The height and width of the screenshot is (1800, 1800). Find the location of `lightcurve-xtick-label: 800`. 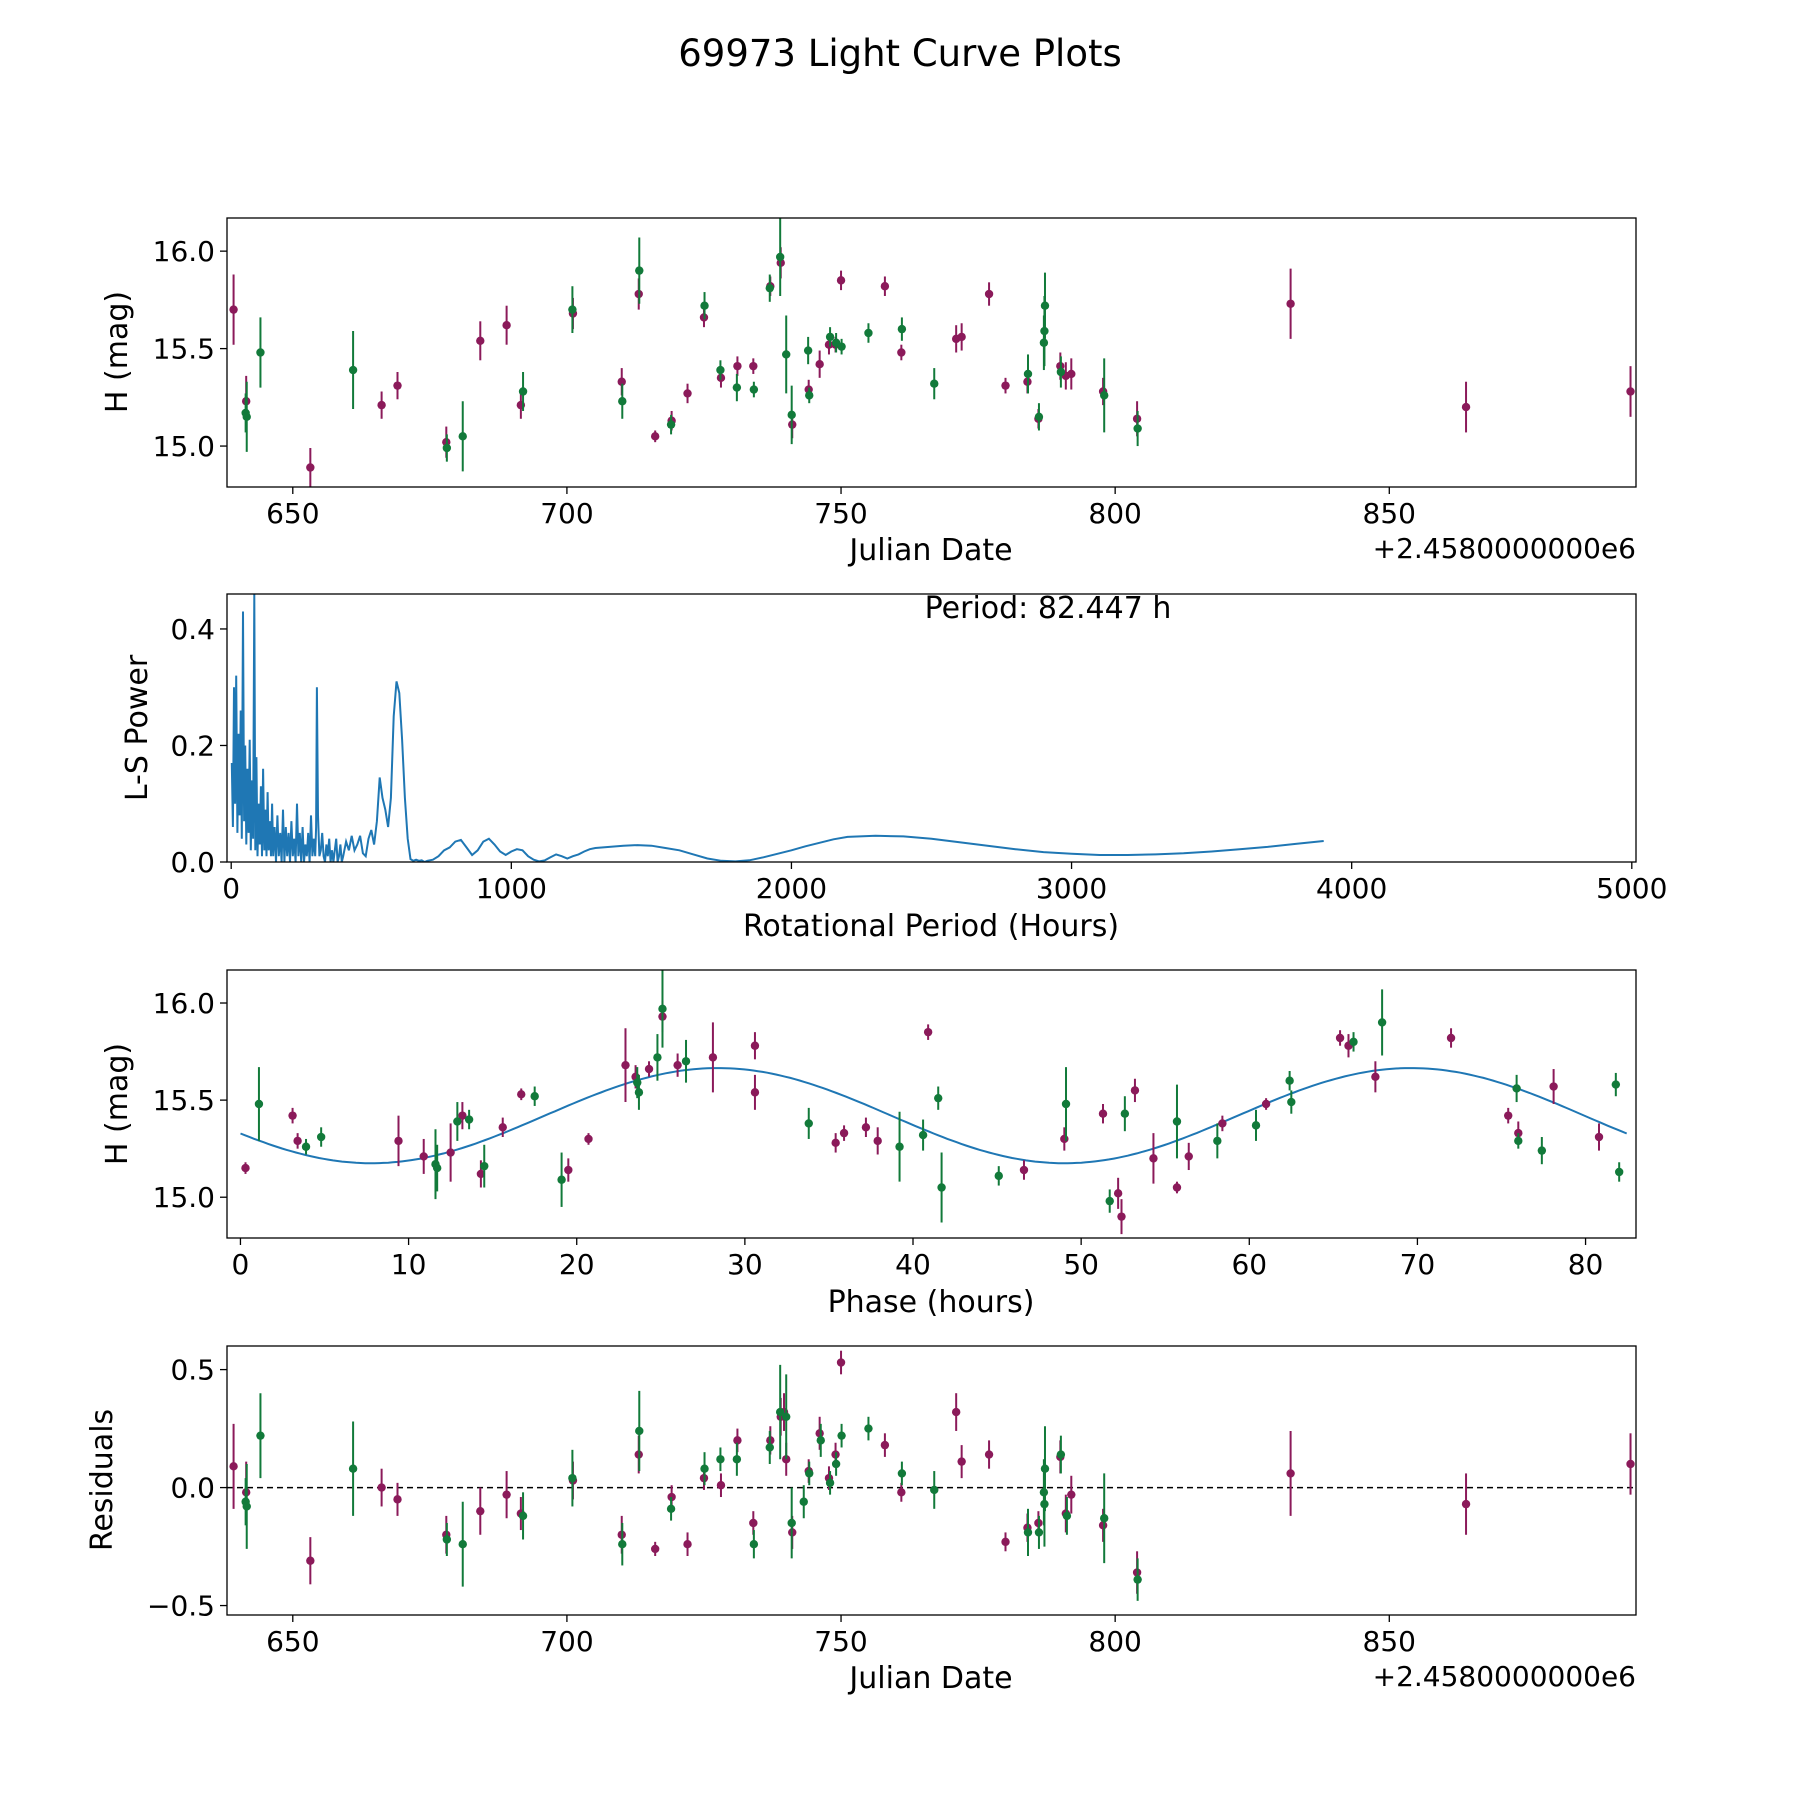

lightcurve-xtick-label: 800 is located at coordinates (1114, 513).